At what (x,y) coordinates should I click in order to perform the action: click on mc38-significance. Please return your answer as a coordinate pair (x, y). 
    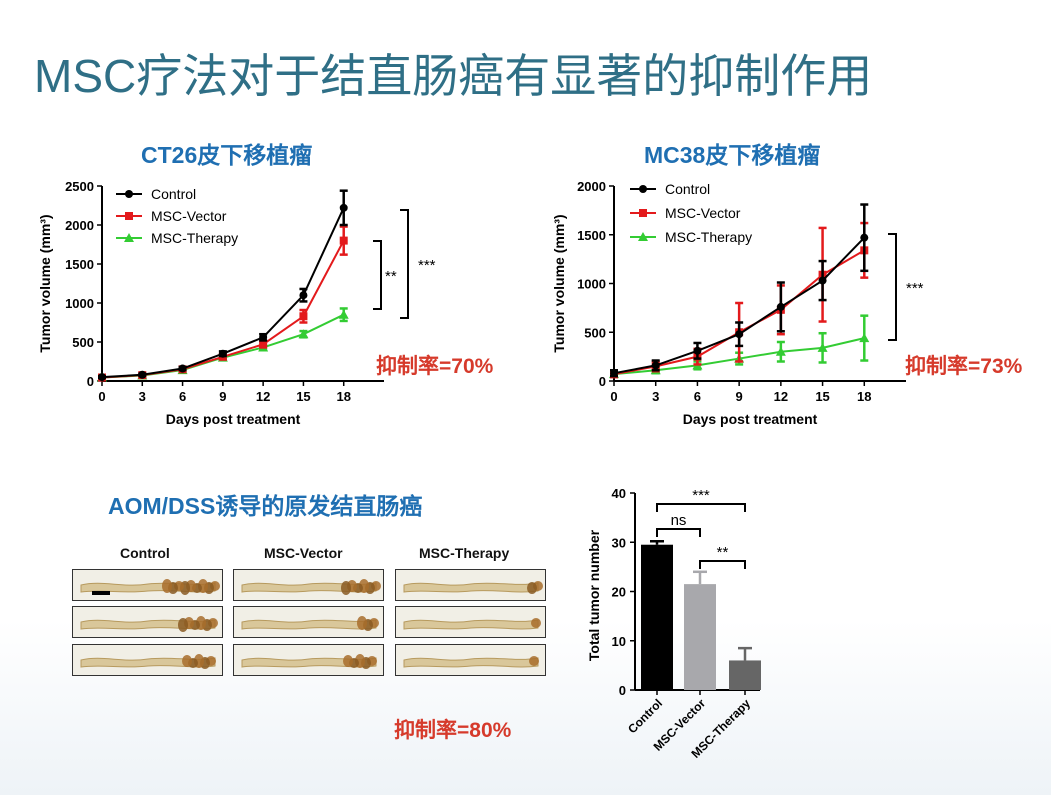
    Looking at the image, I should click on (892, 287).